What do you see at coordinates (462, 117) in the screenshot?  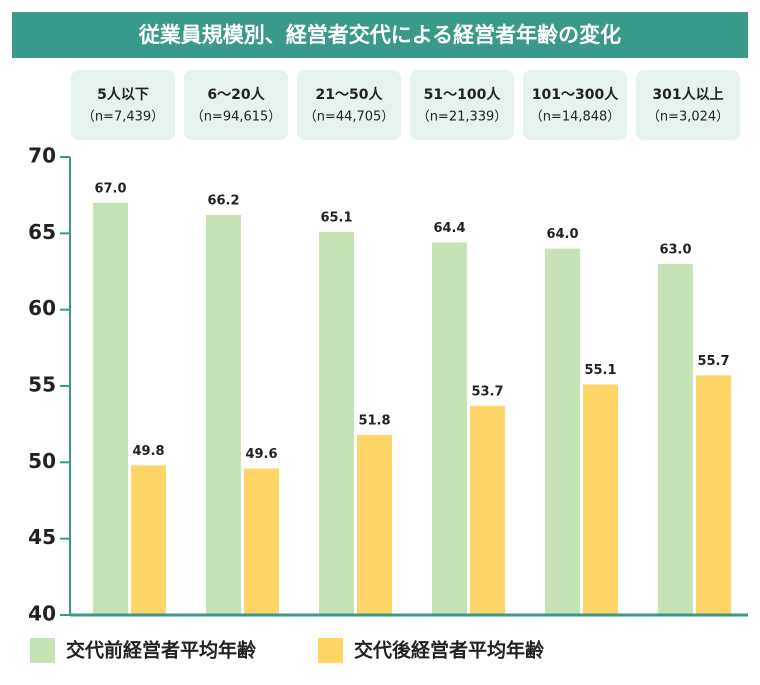 I see `sample-size: （n=21,339）` at bounding box center [462, 117].